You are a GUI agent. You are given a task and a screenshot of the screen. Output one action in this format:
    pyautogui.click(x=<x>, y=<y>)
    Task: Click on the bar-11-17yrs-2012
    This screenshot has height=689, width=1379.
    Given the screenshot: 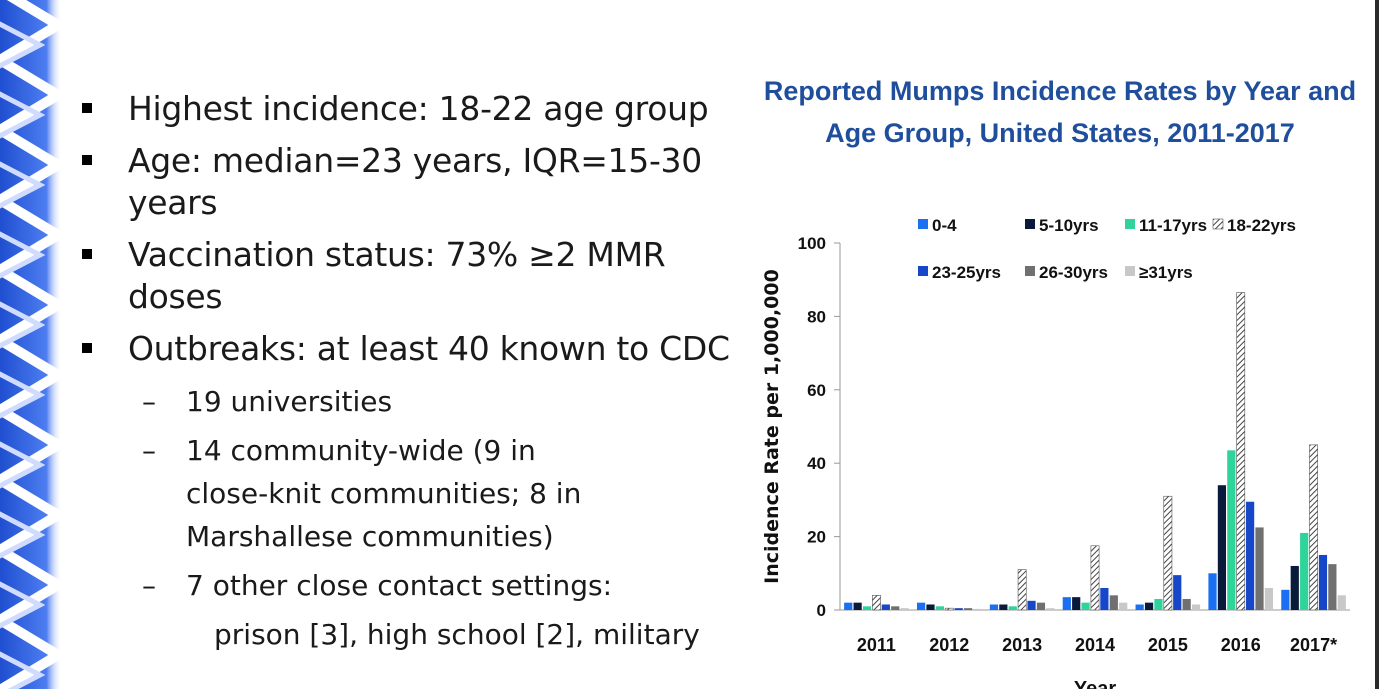 What is the action you would take?
    pyautogui.click(x=939, y=608)
    